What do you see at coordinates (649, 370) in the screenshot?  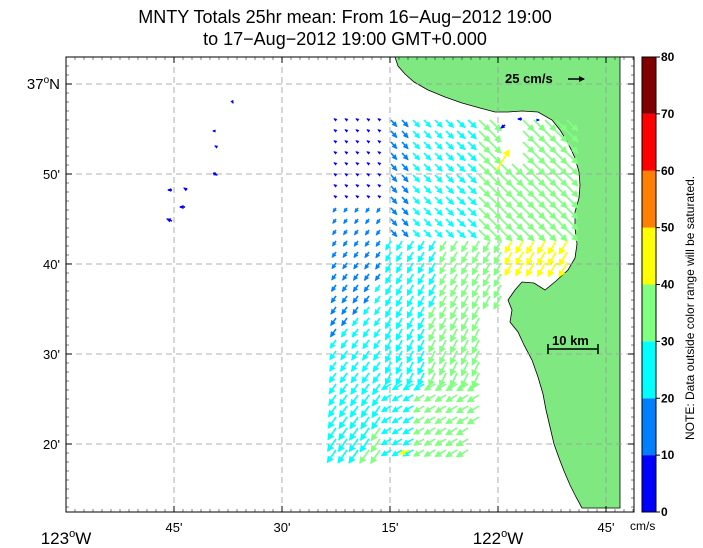 I see `colorbar-segment` at bounding box center [649, 370].